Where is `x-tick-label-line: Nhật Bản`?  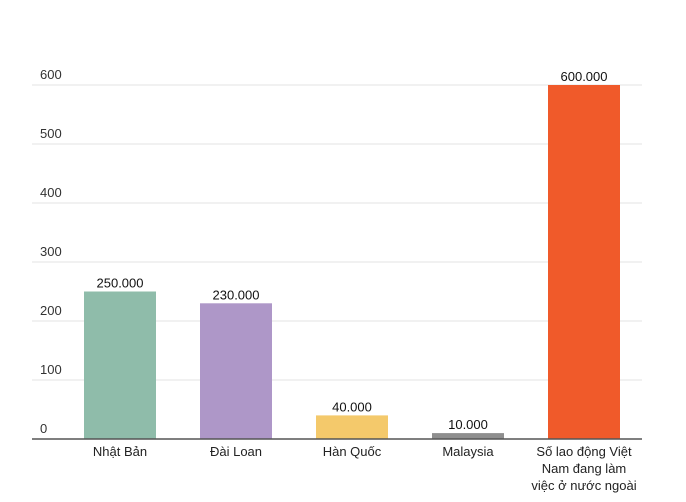
x-tick-label-line: Nhật Bản is located at coordinates (120, 451).